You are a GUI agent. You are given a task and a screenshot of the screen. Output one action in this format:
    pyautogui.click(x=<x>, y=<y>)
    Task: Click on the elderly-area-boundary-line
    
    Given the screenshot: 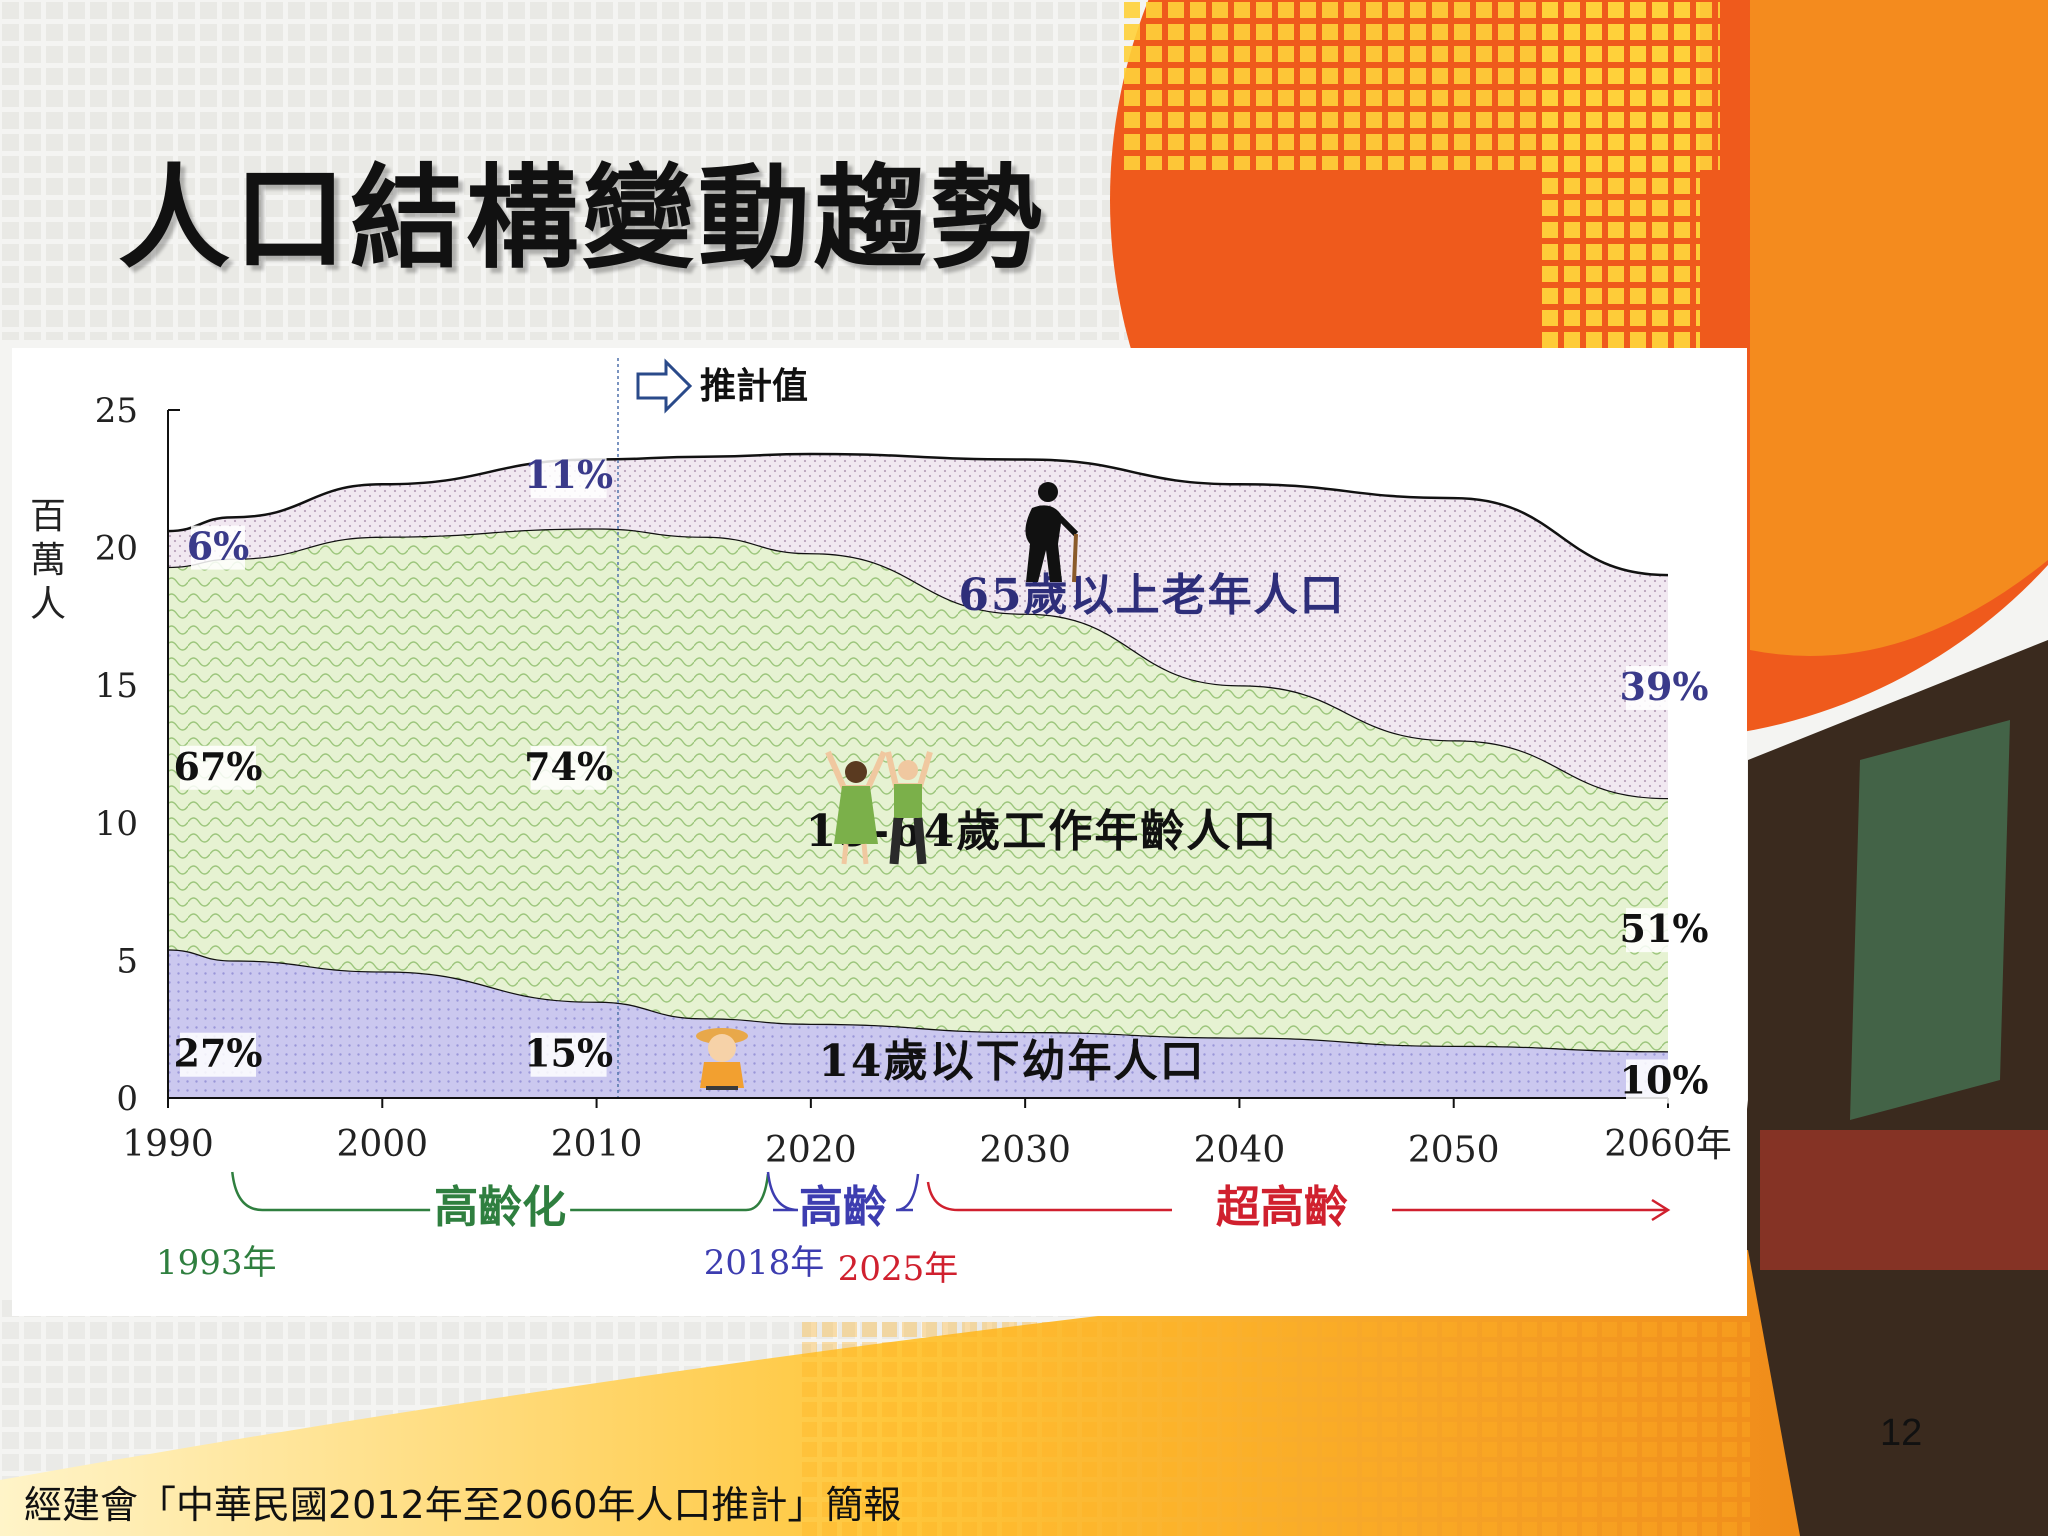 What is the action you would take?
    pyautogui.click(x=918, y=514)
    